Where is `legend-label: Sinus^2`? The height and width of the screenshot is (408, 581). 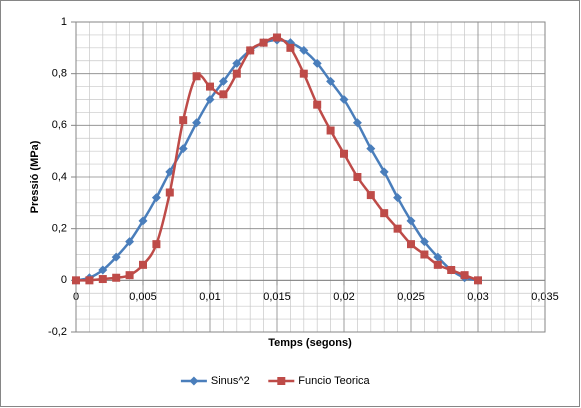
legend-label: Sinus^2 is located at coordinates (230, 381).